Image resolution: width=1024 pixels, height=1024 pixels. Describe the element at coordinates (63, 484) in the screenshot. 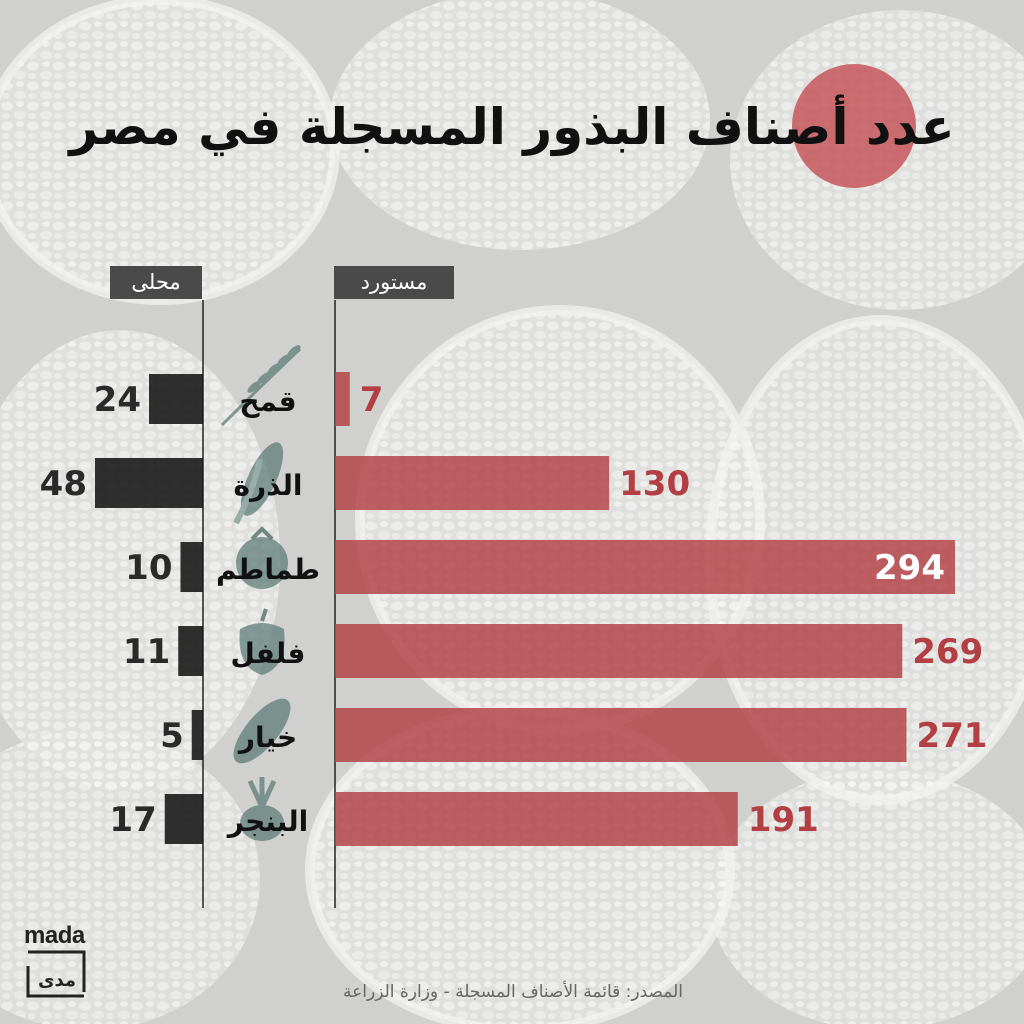

I see `local-value-label: 48` at that location.